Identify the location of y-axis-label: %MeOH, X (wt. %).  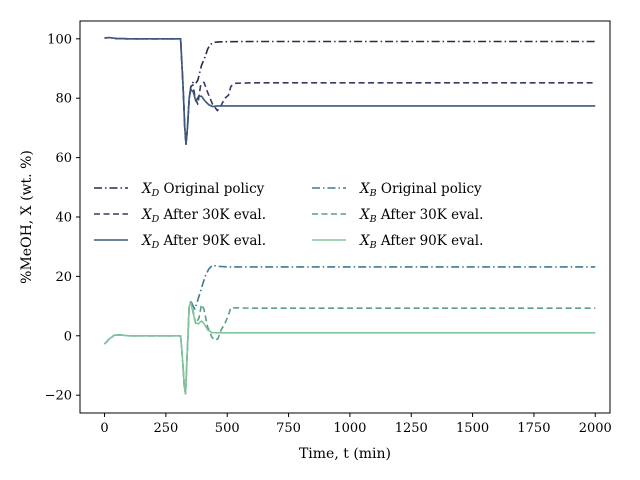
(27, 217).